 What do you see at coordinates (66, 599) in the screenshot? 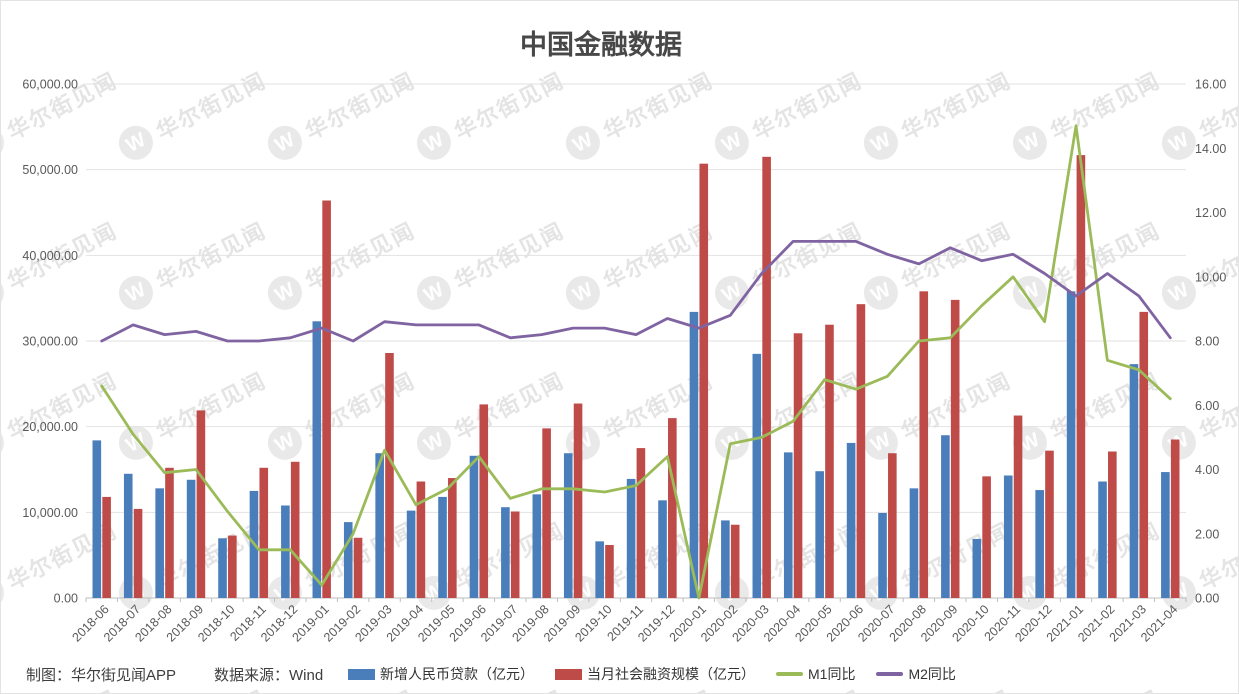
I see `left-axis-label: 0.00` at bounding box center [66, 599].